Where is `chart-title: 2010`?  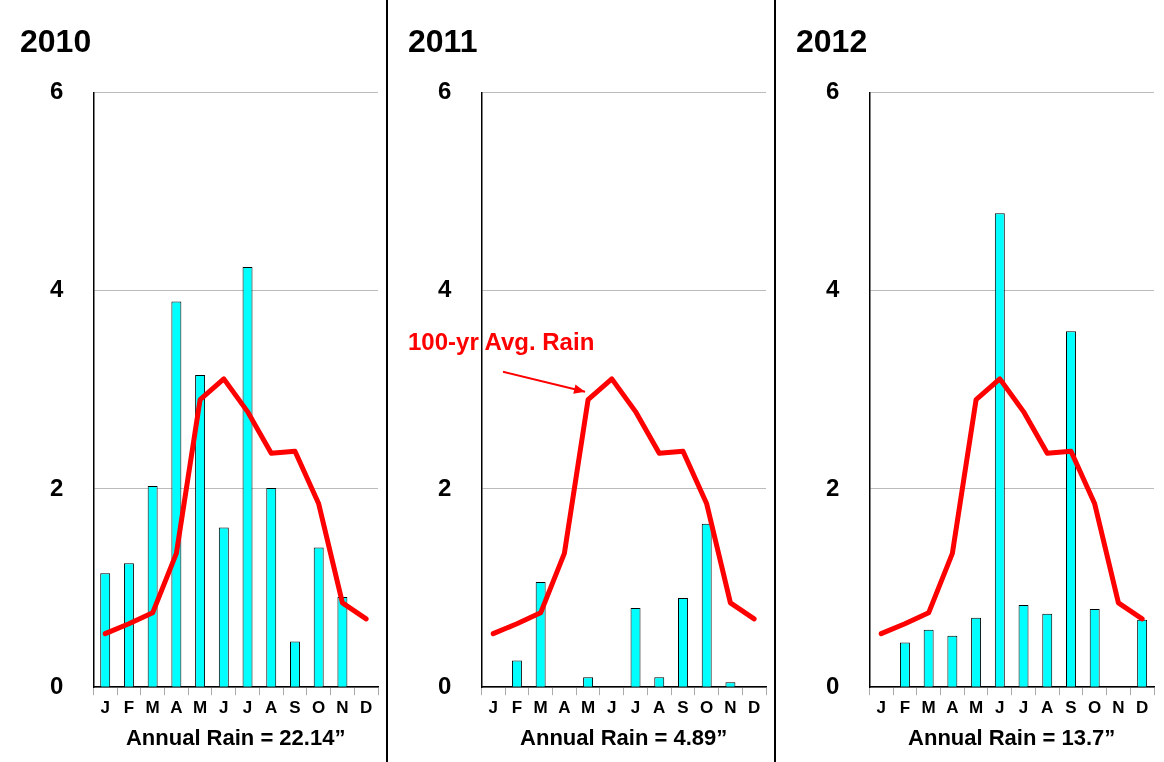
chart-title: 2010 is located at coordinates (56, 41).